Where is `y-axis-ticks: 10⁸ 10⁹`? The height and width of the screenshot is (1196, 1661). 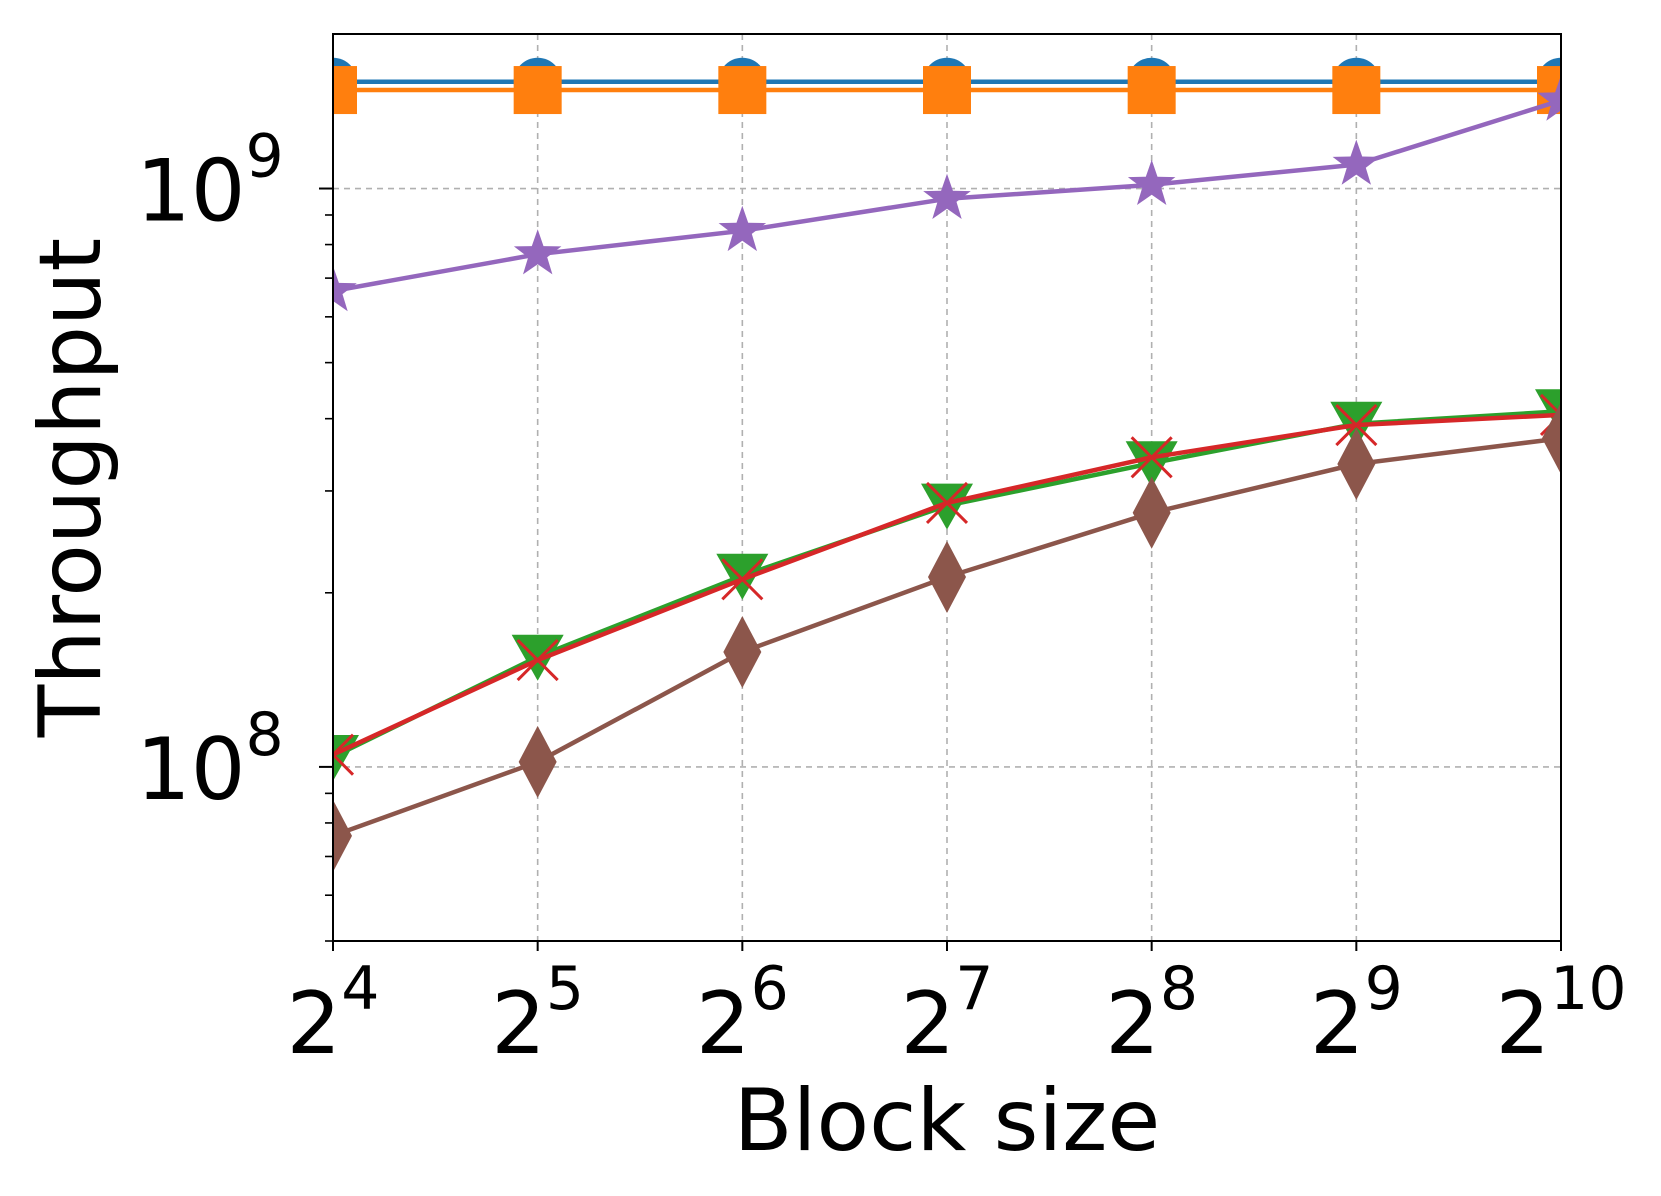
y-axis-ticks: 10⁸ 10⁹ is located at coordinates (234, 471).